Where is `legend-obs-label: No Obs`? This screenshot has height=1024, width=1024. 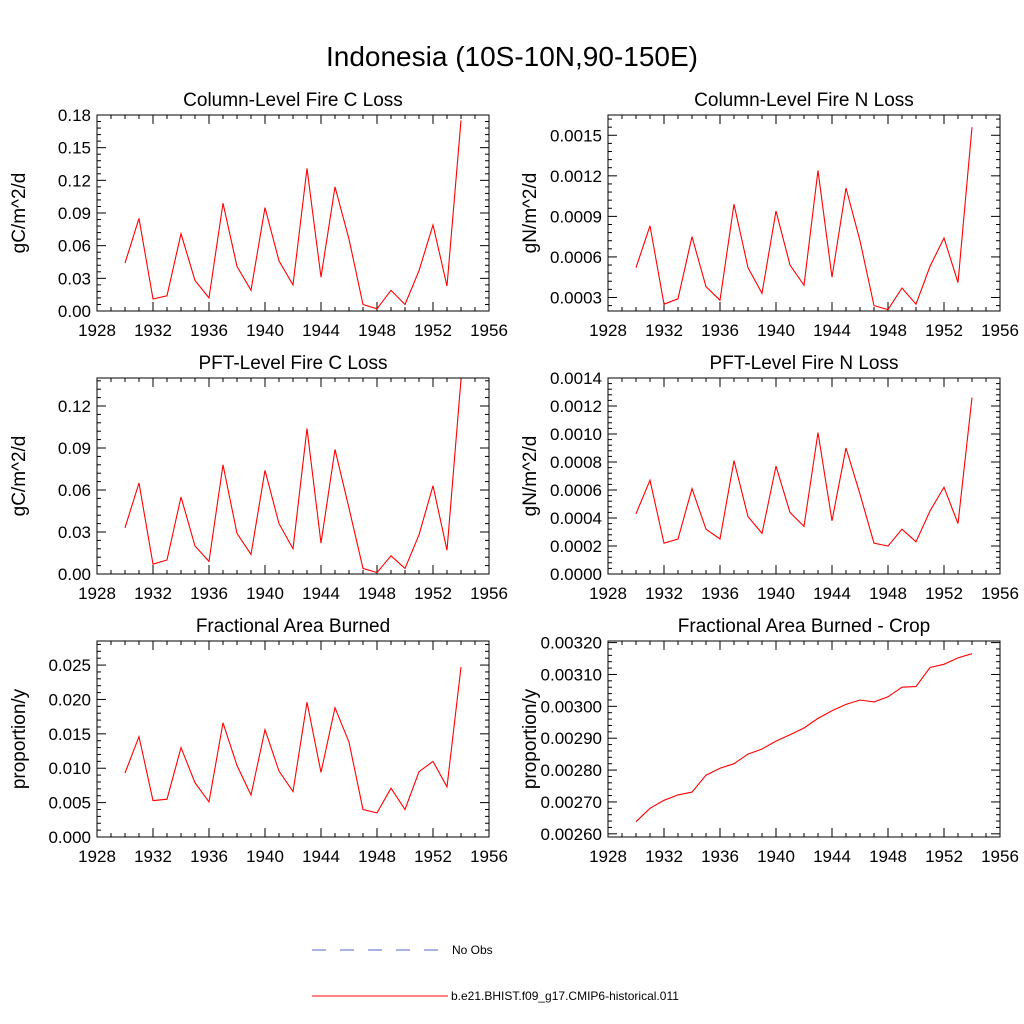
legend-obs-label: No Obs is located at coordinates (472, 950).